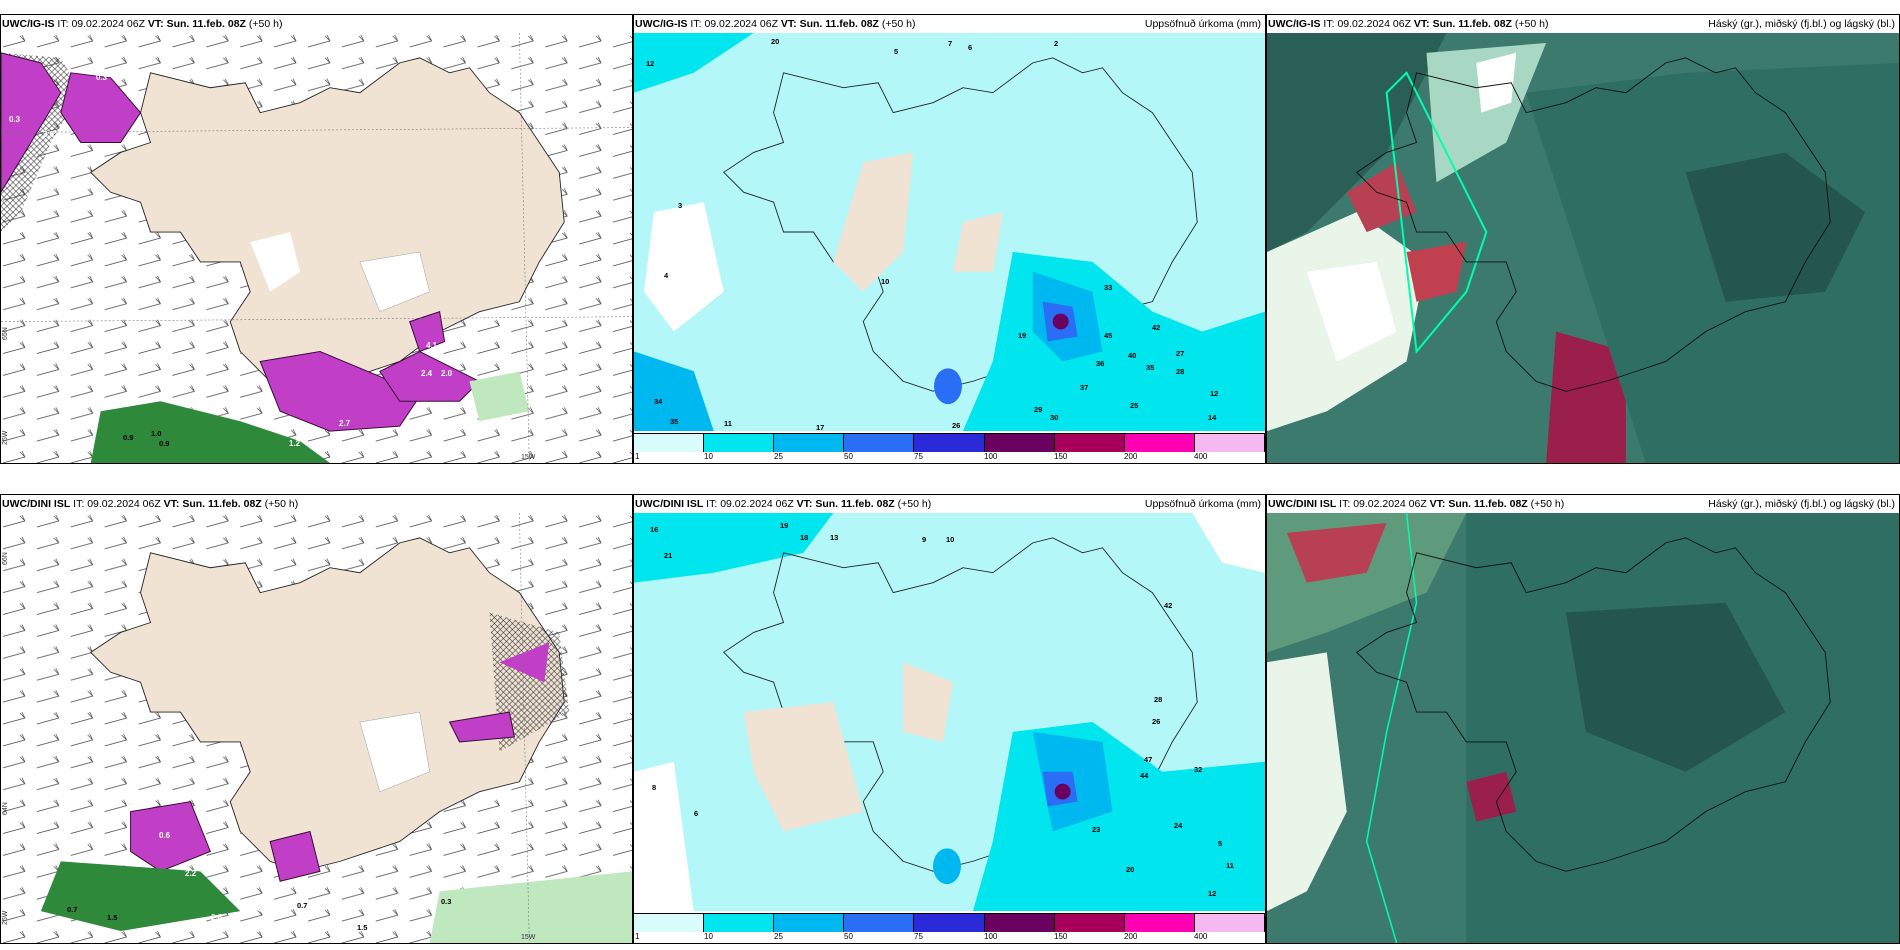 The height and width of the screenshot is (950, 1900). Describe the element at coordinates (1096, 829) in the screenshot. I see `precip-value: 23` at that location.